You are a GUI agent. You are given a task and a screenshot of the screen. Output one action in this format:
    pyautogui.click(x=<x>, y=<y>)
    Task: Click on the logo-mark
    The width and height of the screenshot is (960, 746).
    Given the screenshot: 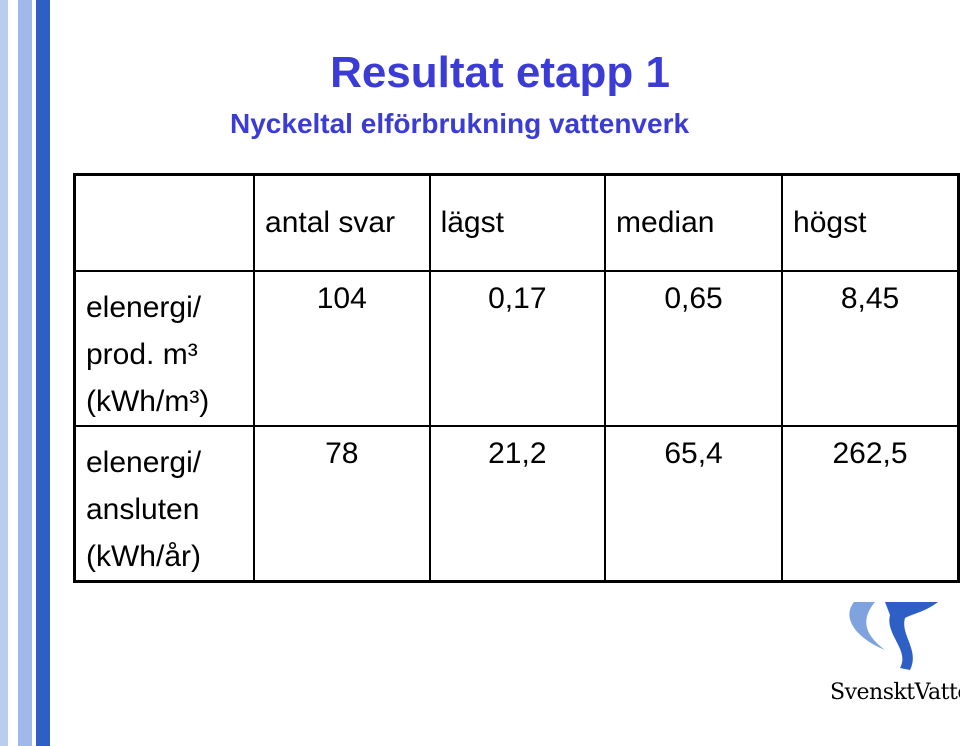 What is the action you would take?
    pyautogui.click(x=893, y=636)
    